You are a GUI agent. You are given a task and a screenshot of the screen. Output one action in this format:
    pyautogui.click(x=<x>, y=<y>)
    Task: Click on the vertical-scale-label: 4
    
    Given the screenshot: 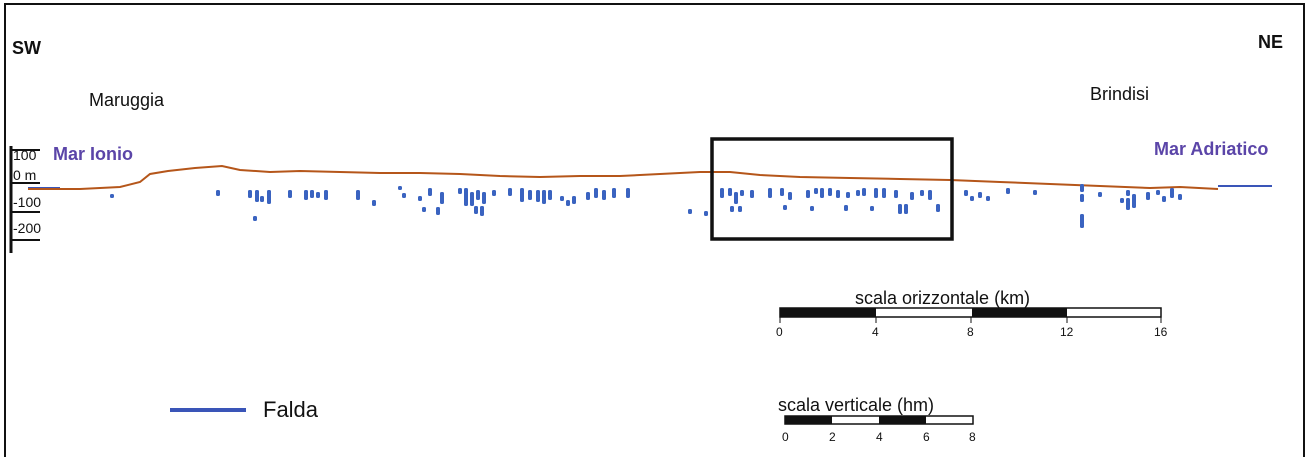 What is the action you would take?
    pyautogui.click(x=879, y=437)
    